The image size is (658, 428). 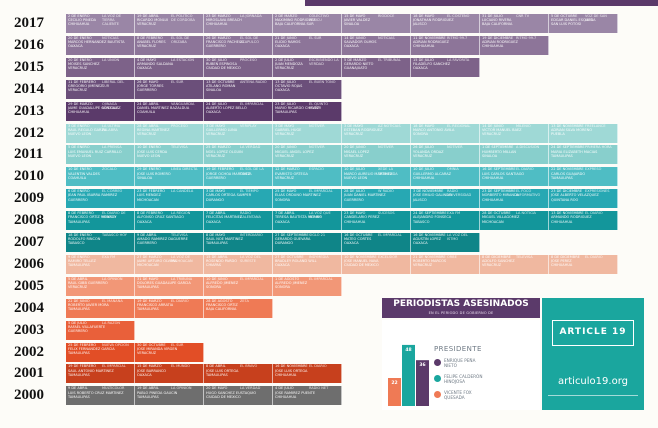 What do you see at coordinates (360, 42) in the screenshot?
I see `entry-name: 14 DE JUNIO SALVADOR OLMOS OAXACA` at bounding box center [360, 42].